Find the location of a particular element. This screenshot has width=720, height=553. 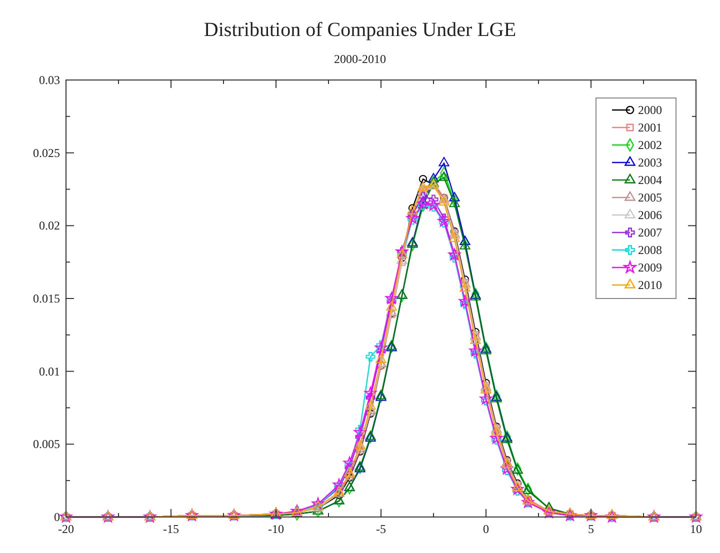

y-tick-label: 0.005 is located at coordinates (46, 444).